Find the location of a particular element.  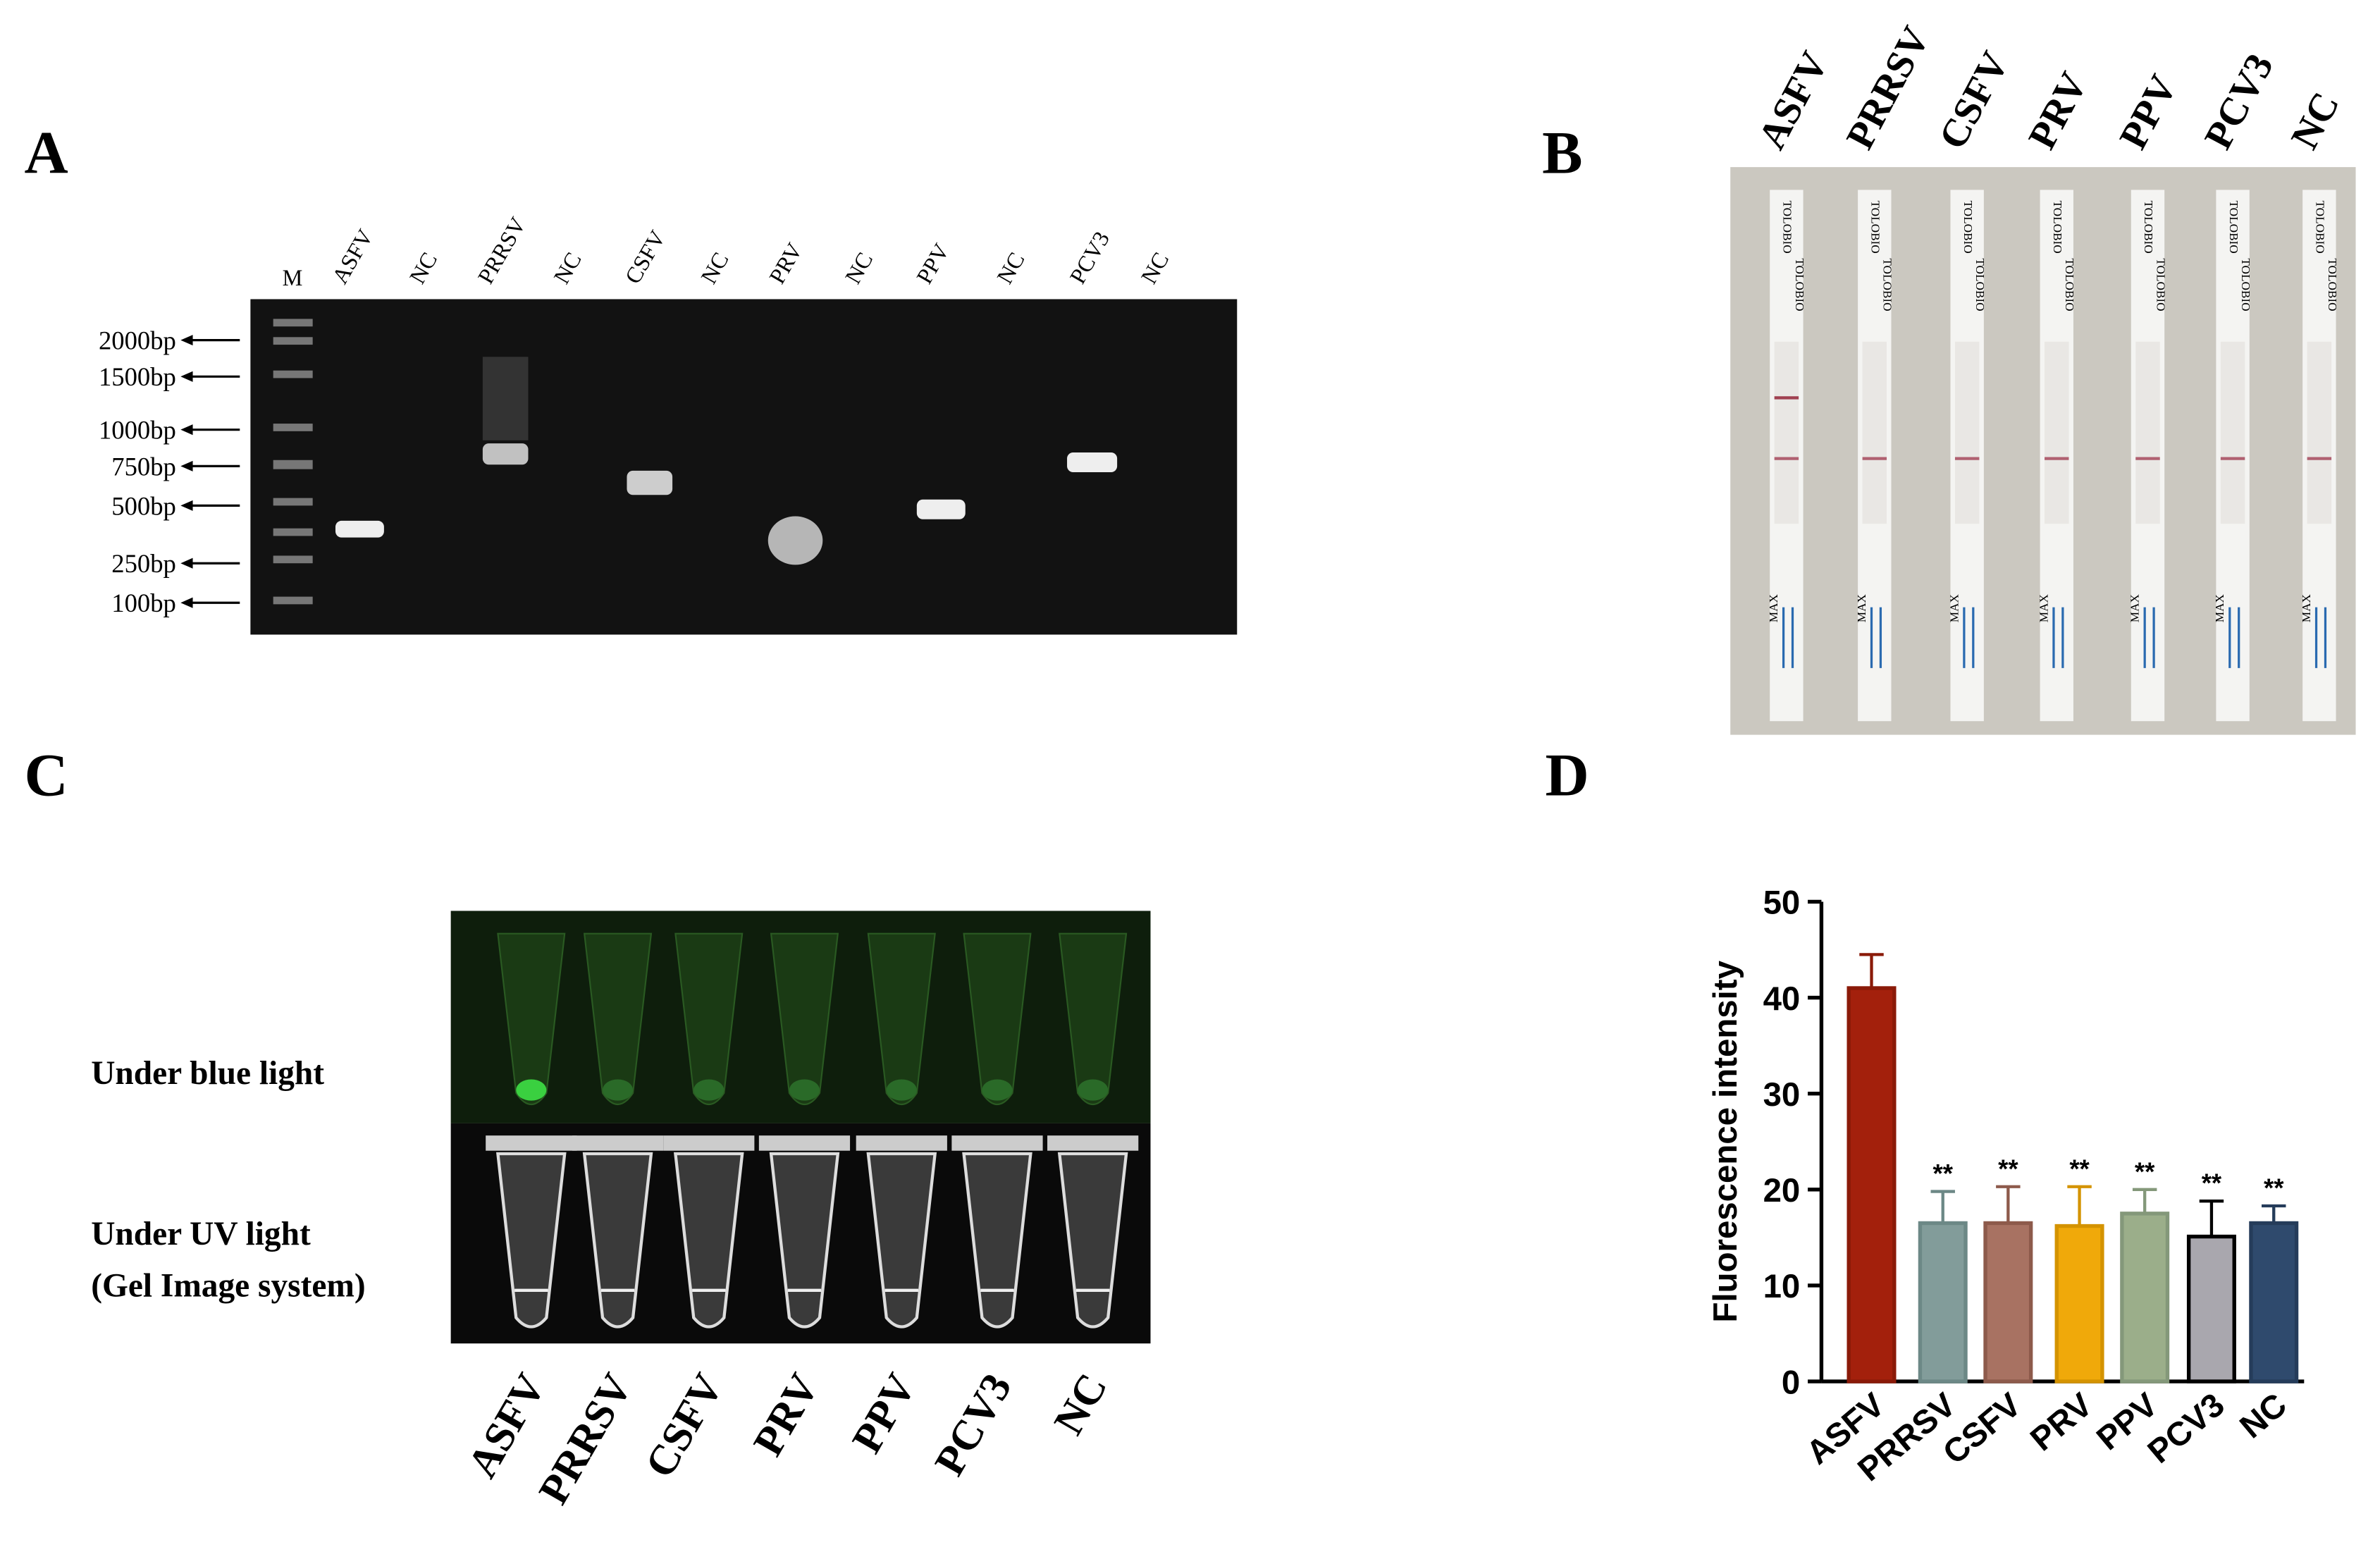

y-tick-label: 50 is located at coordinates (1782, 903).